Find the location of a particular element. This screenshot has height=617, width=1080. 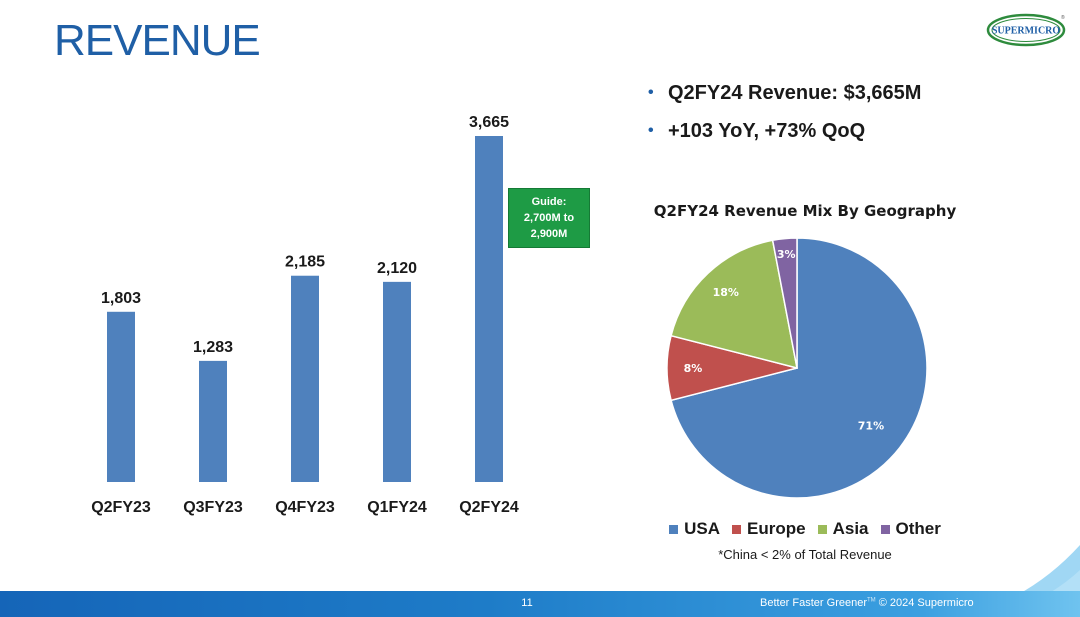

legend-item-usa: USA is located at coordinates (694, 529).